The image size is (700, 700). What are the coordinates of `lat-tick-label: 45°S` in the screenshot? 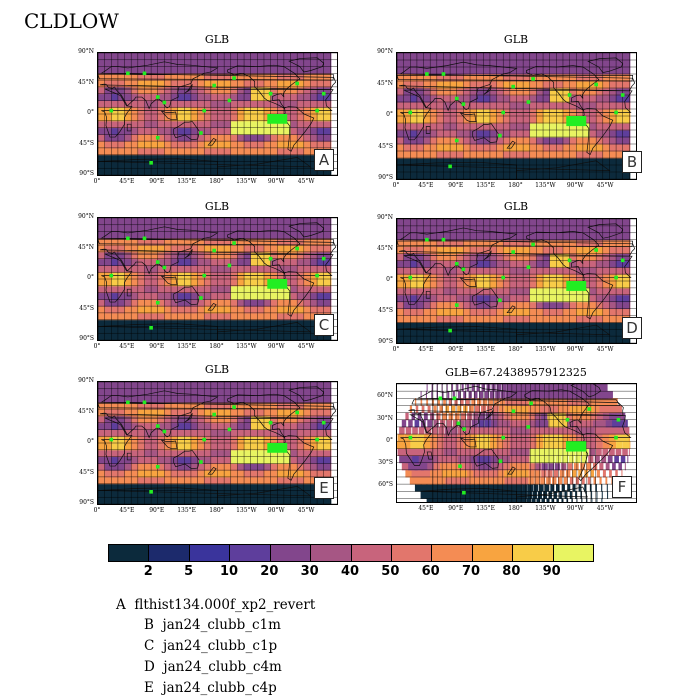 It's located at (86, 472).